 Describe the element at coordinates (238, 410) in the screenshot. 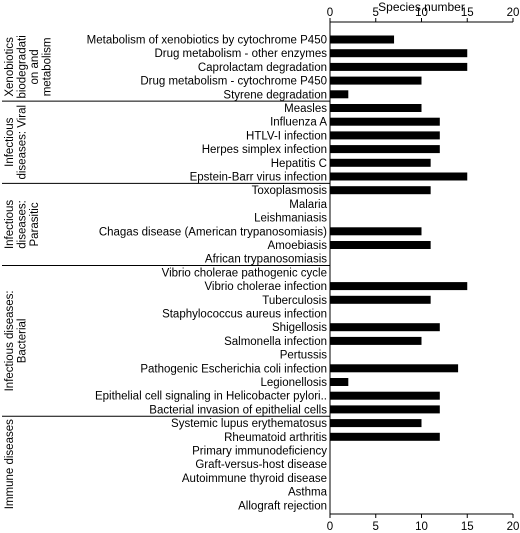

I see `category-label: Bacterial invasion of epithelial cells` at that location.